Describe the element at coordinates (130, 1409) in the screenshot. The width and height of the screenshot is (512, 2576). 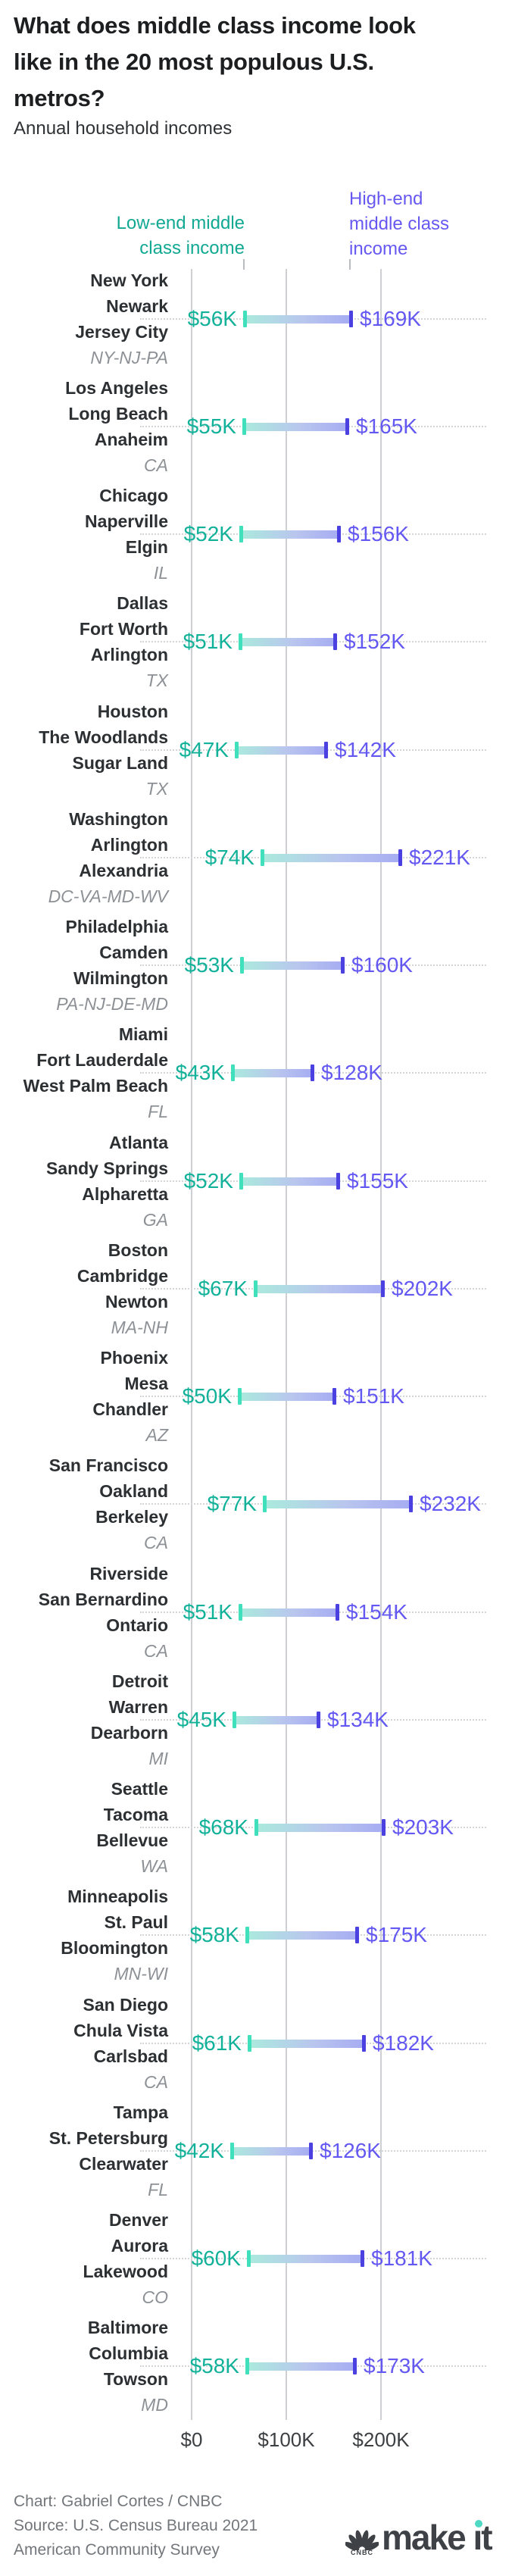
I see `metro-city: Chandler` at that location.